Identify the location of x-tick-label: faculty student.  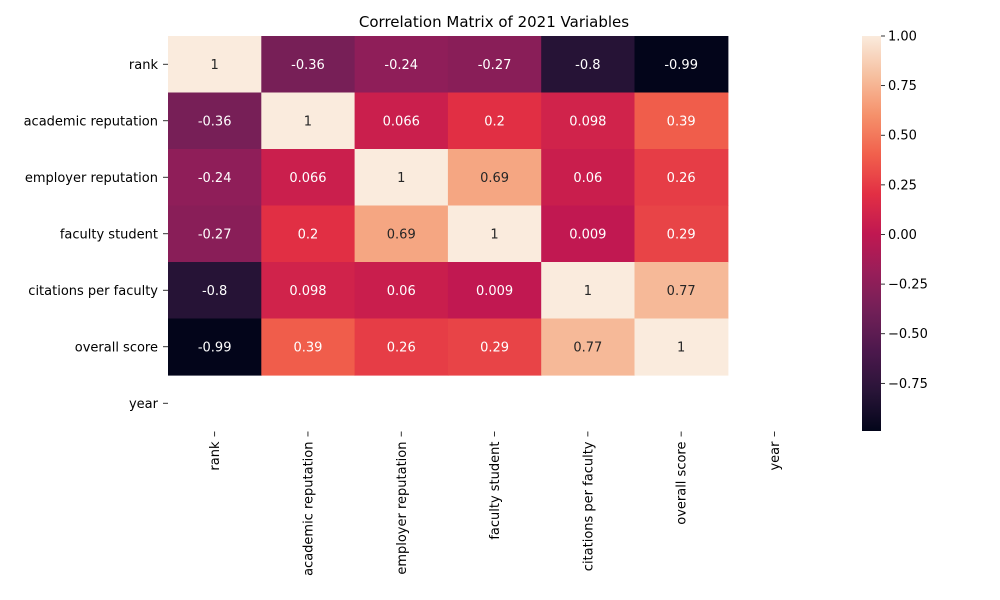
(495, 491).